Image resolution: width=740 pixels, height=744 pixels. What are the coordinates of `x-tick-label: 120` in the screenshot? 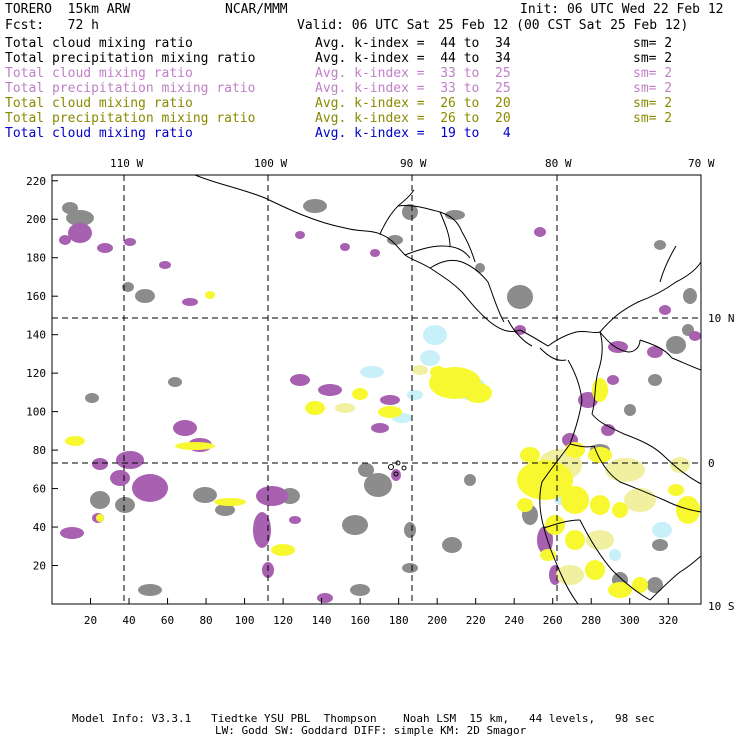 It's located at (283, 620).